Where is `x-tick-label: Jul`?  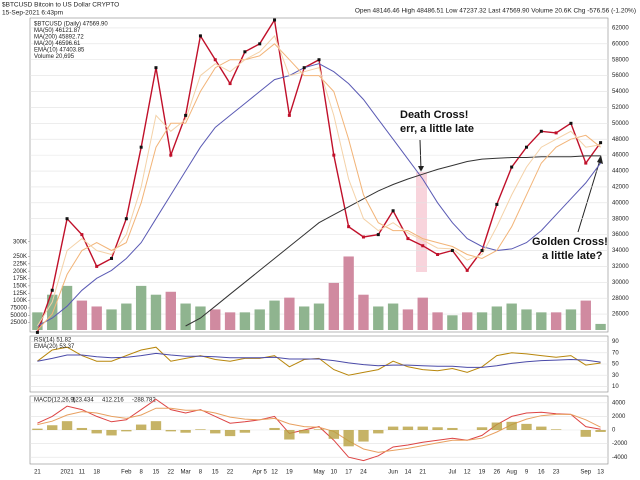 x-tick-label: Jul is located at coordinates (453, 473).